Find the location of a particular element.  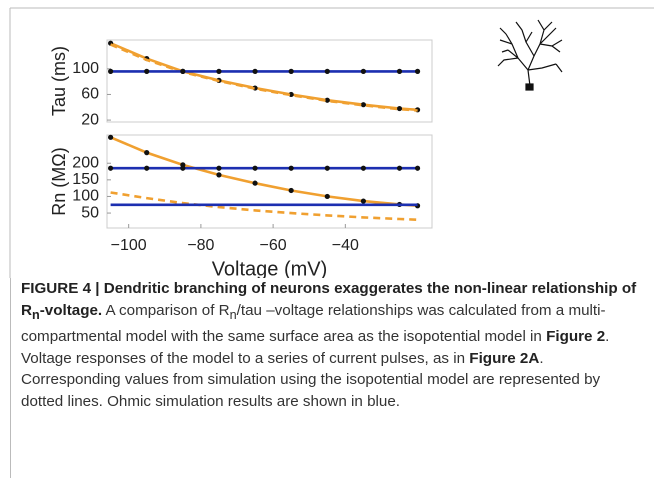

caption-title: -voltage. is located at coordinates (71, 310).